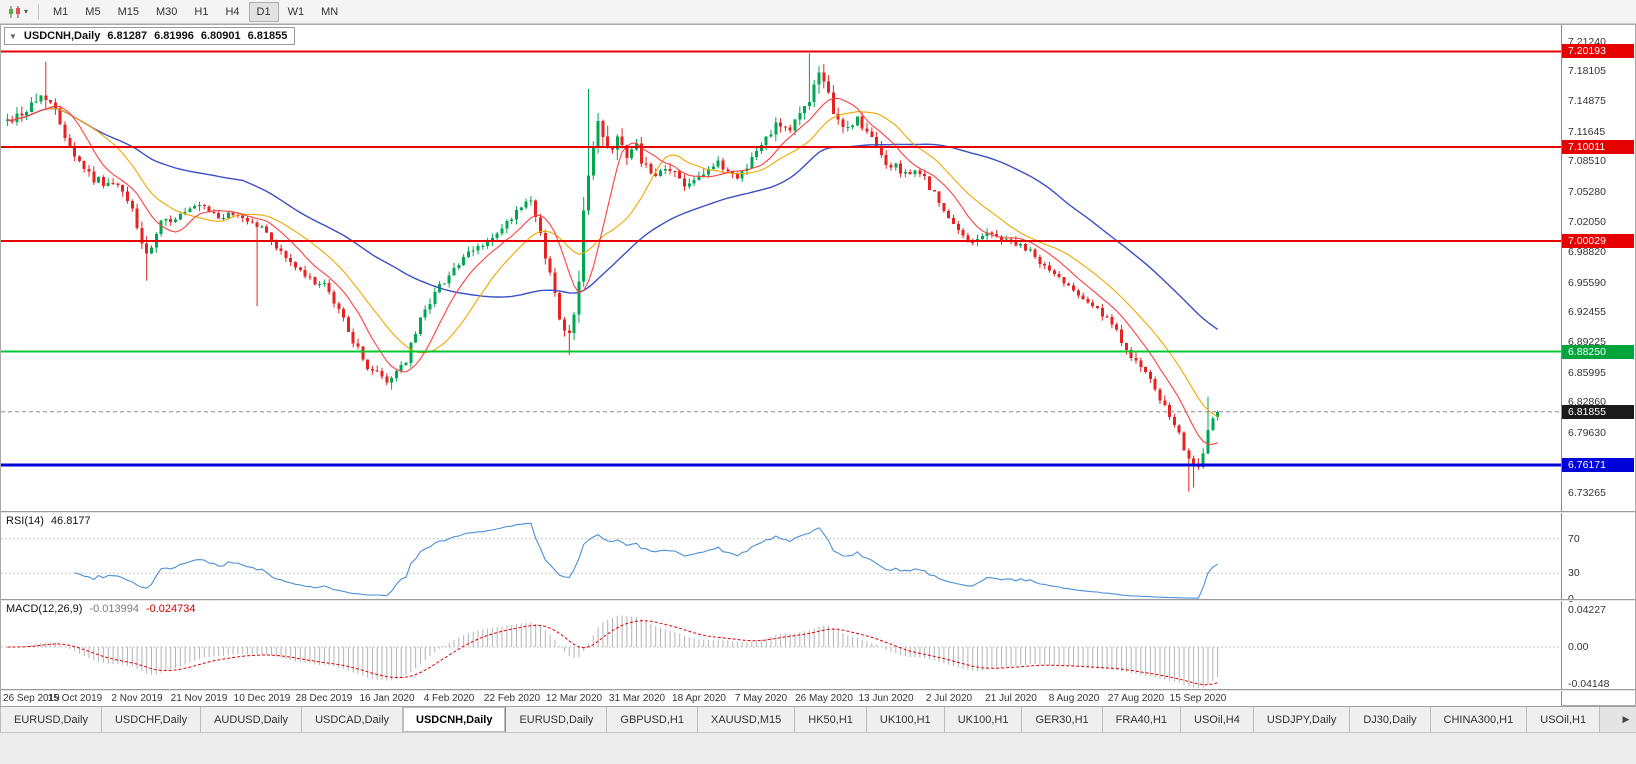 The height and width of the screenshot is (764, 1636). Describe the element at coordinates (1587, 283) in the screenshot. I see `price-tick-label: 6.95590` at that location.